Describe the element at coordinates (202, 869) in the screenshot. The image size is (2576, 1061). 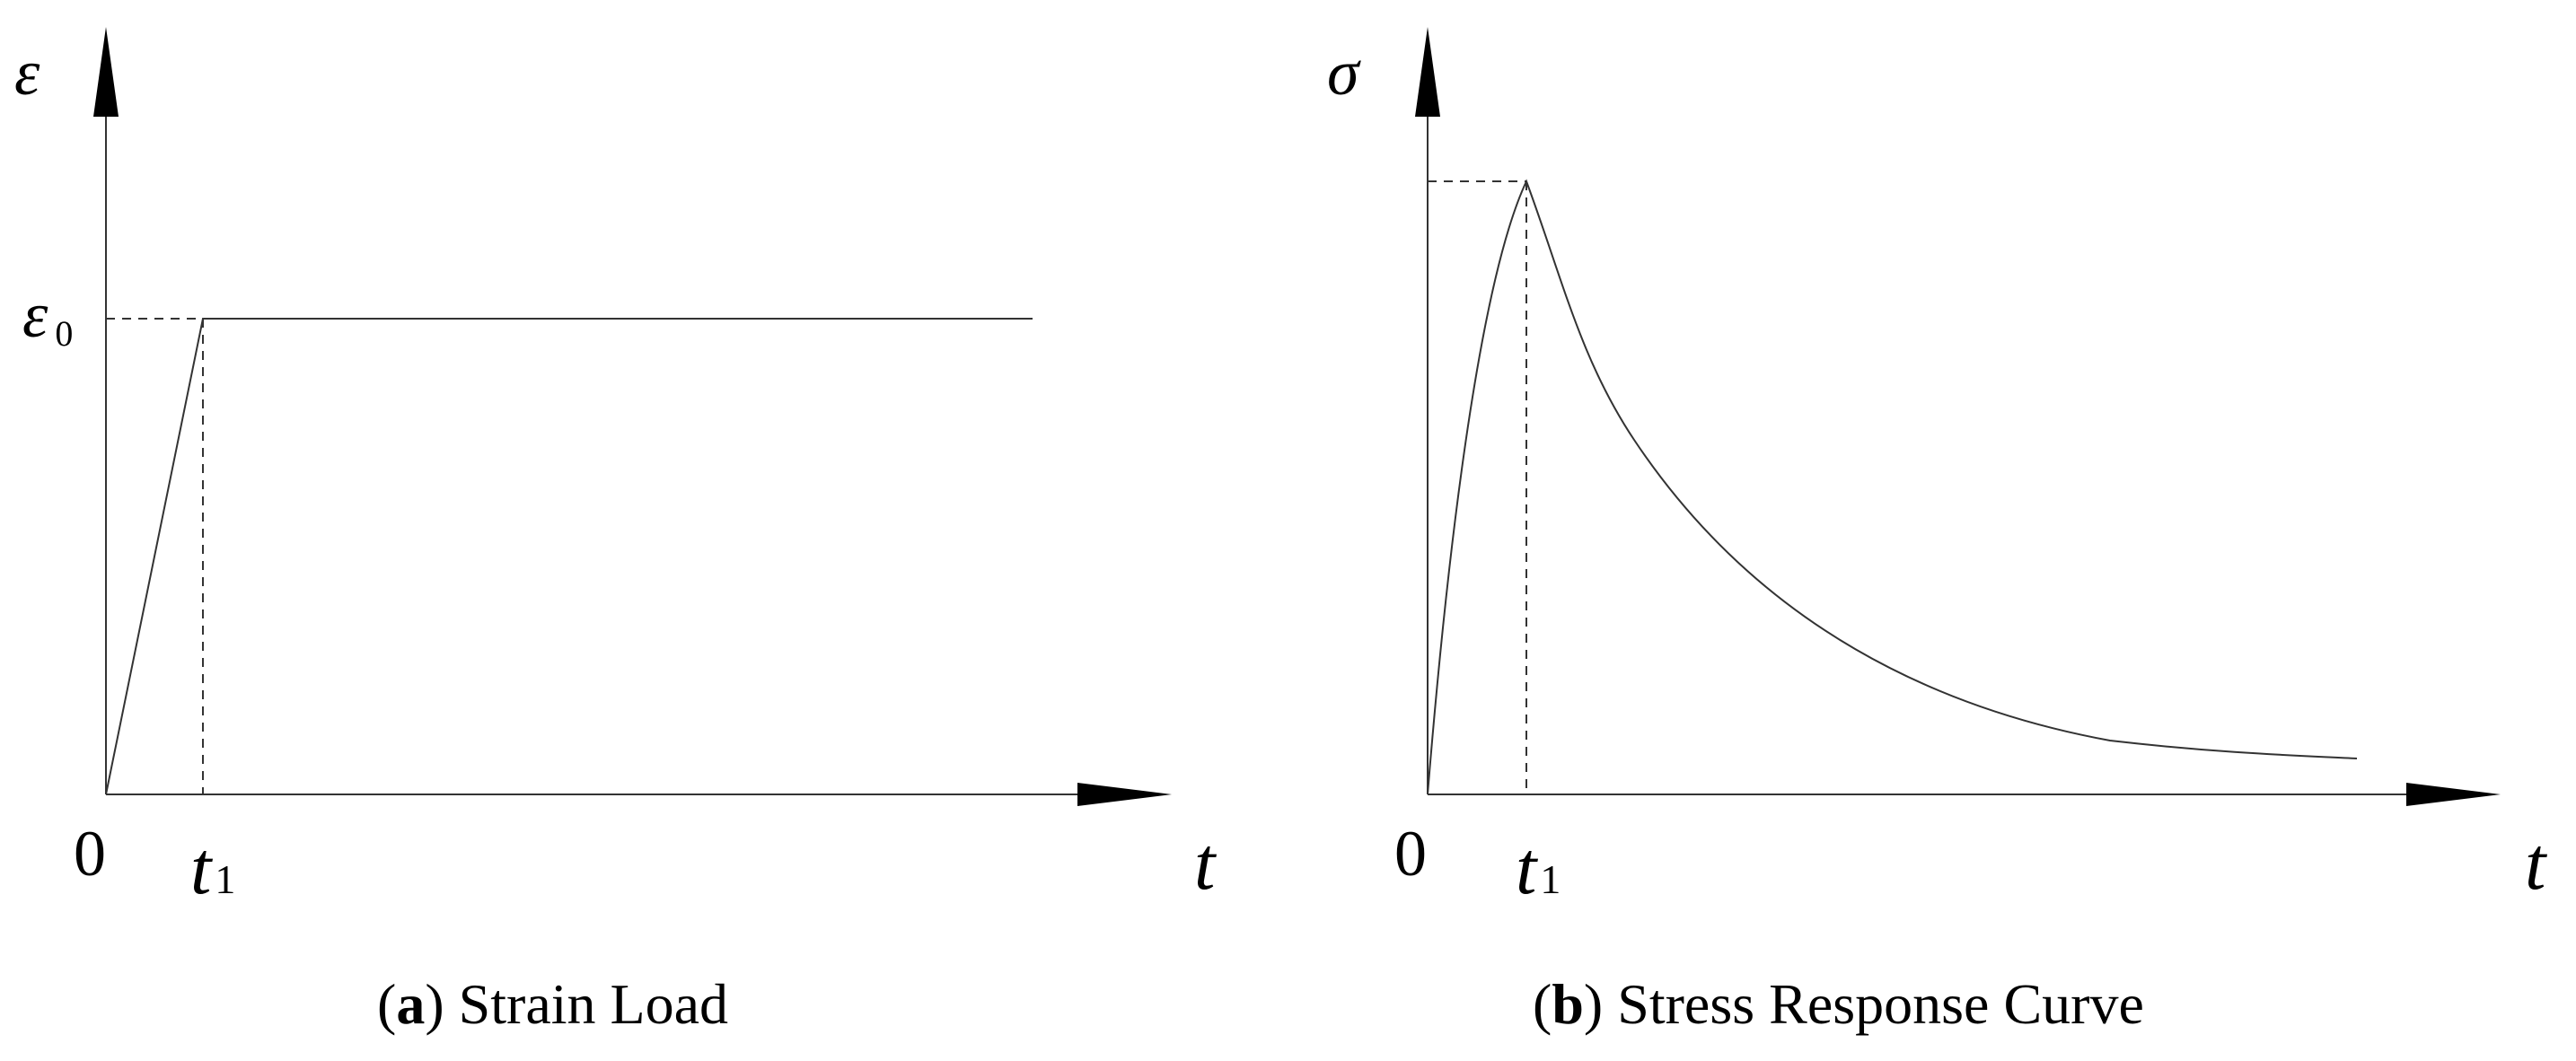
I see `panel-a-t1-symbol: t` at that location.